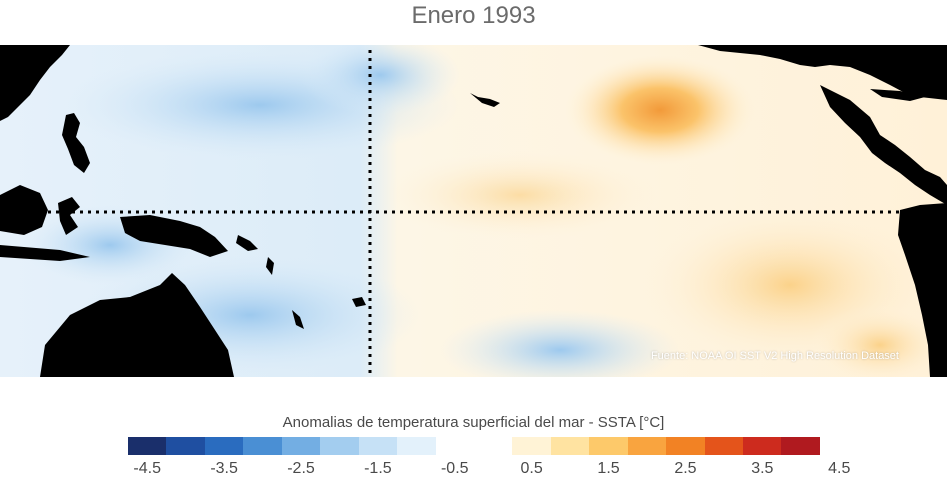 Image resolution: width=947 pixels, height=480 pixels. Describe the element at coordinates (76, 143) in the screenshot. I see `land-philippines` at that location.